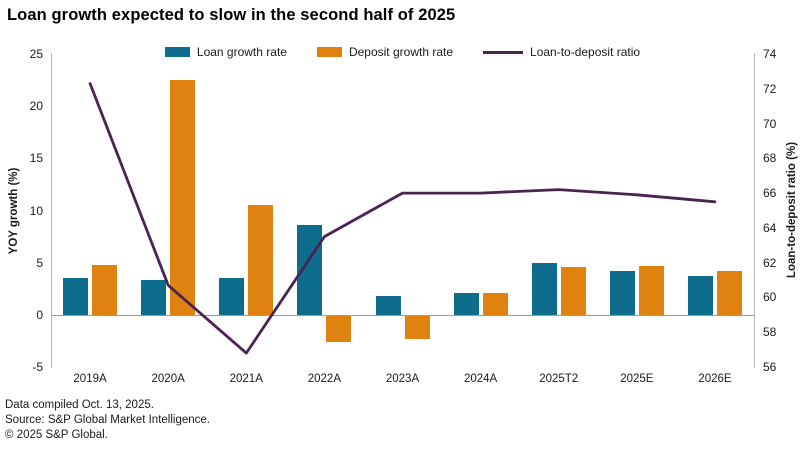  Describe the element at coordinates (329, 52) in the screenshot. I see `deposit-growth-swatch-icon` at that location.